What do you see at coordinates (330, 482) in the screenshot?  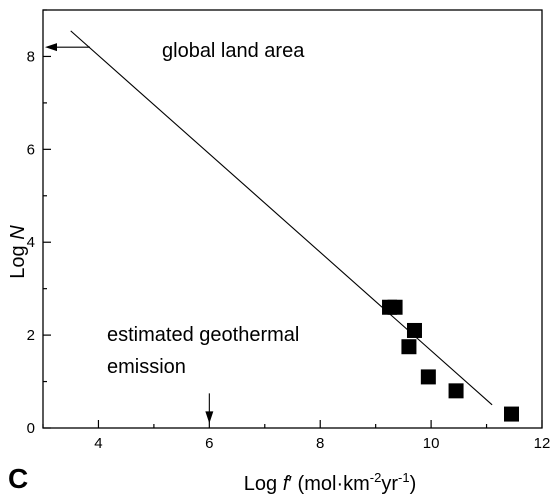 I see `x-axis-title: Log f′ (mol·km-2yr-1)` at bounding box center [330, 482].